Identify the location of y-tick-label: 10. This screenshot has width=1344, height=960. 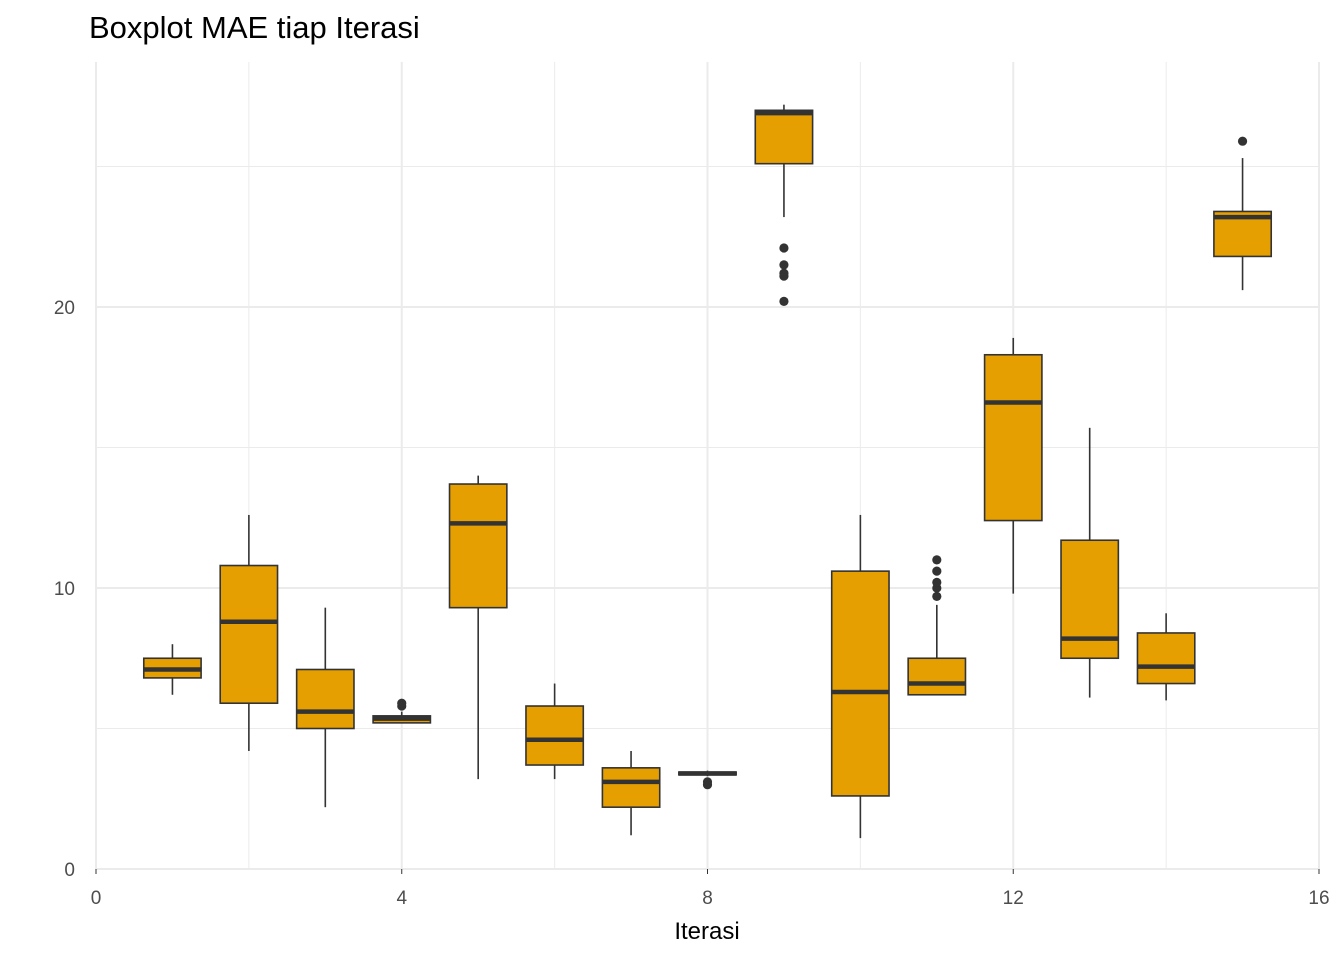
(64, 589).